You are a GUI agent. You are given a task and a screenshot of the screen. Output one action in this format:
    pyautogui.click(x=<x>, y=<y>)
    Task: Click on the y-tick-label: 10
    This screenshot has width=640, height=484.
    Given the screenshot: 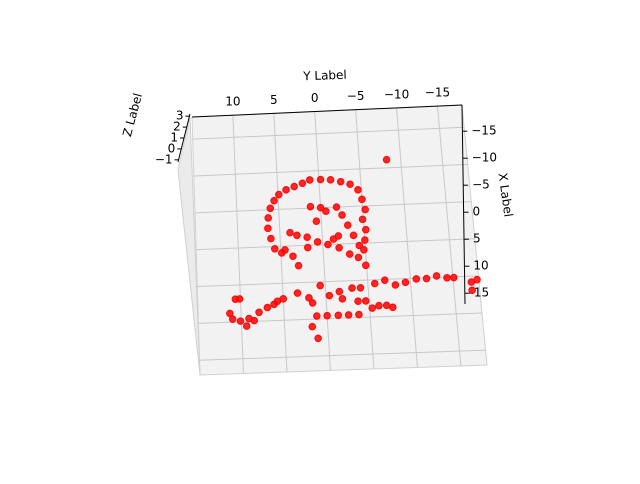 What is the action you would take?
    pyautogui.click(x=232, y=102)
    